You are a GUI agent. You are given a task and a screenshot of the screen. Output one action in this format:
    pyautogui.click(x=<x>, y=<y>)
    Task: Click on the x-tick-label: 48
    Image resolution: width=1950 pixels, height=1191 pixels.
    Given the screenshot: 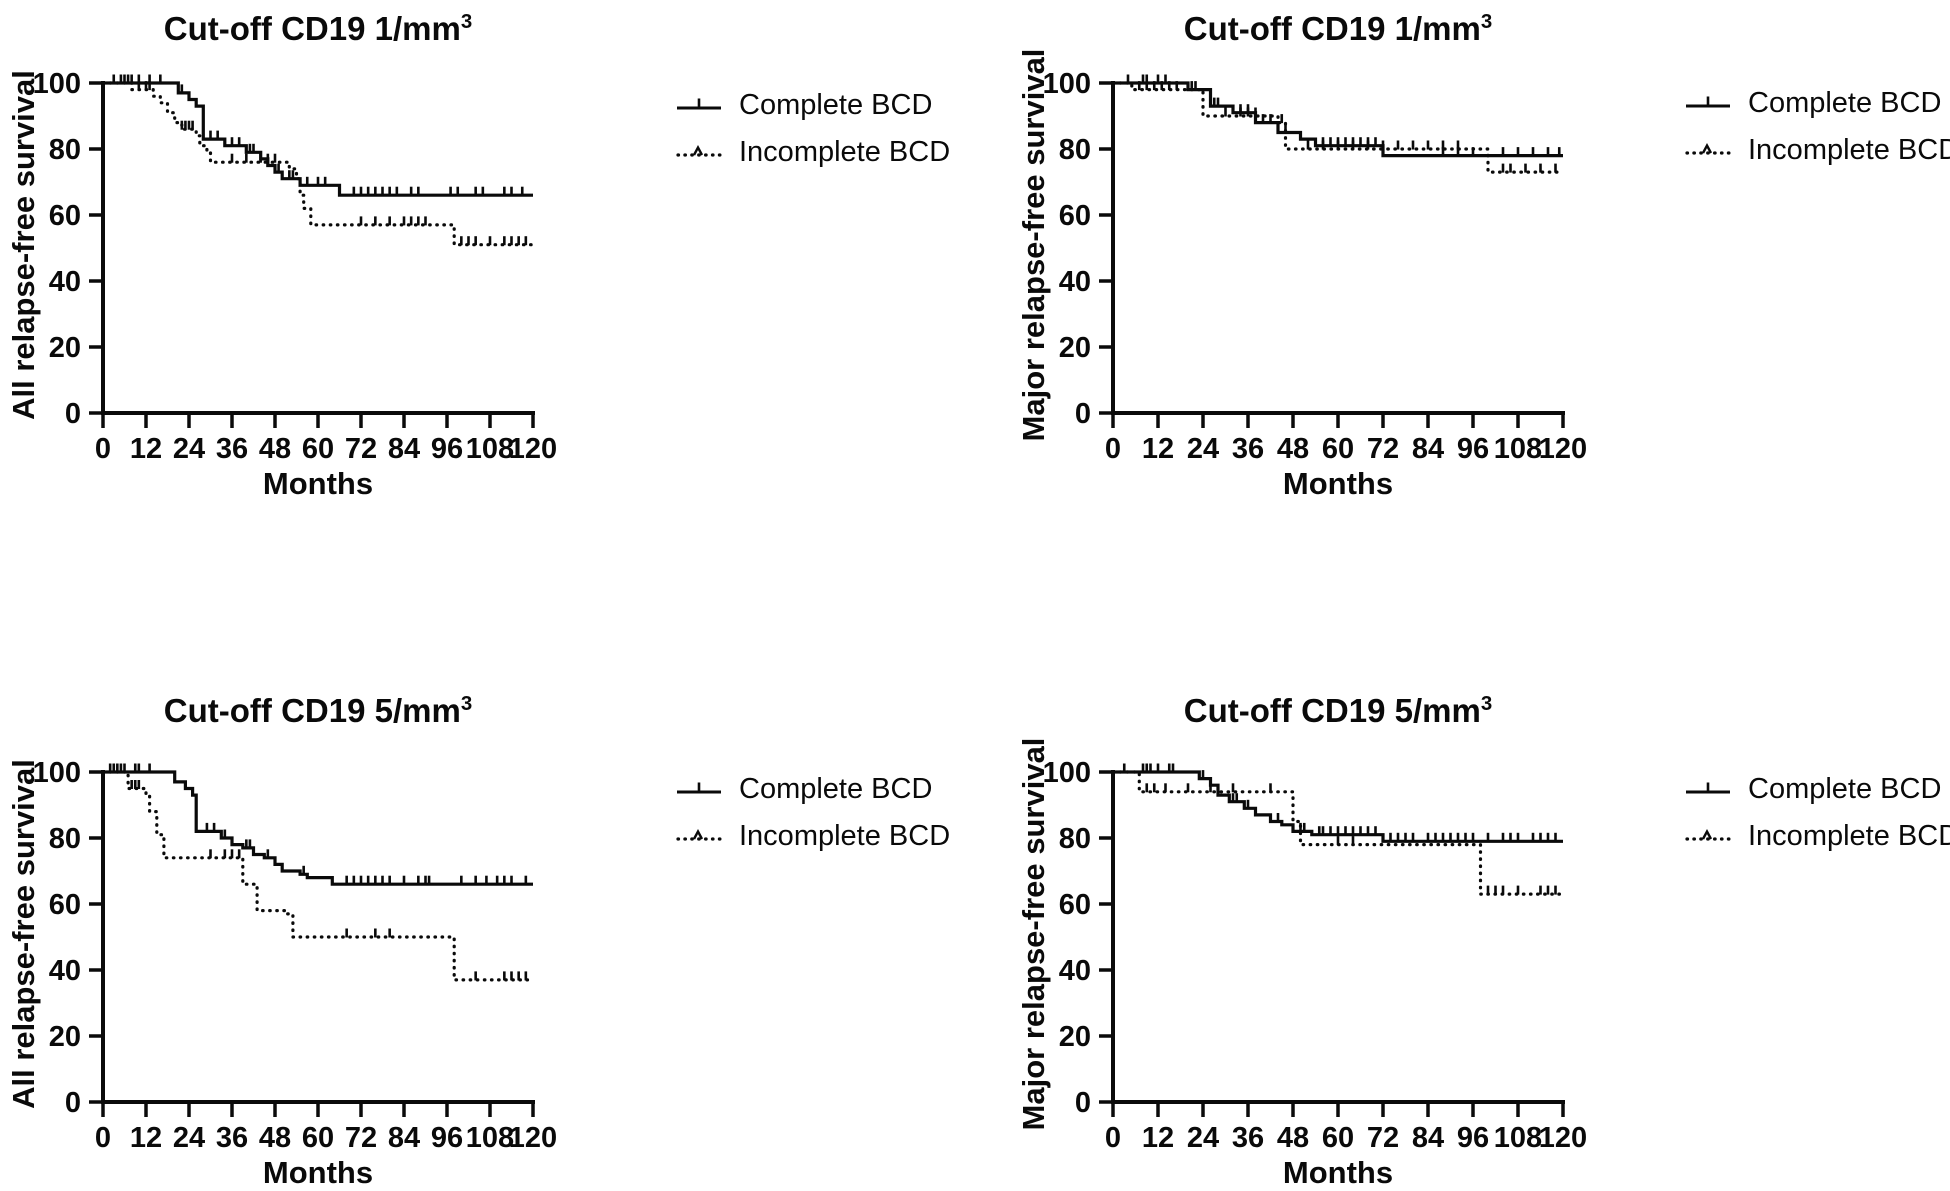 What is the action you would take?
    pyautogui.click(x=275, y=1138)
    